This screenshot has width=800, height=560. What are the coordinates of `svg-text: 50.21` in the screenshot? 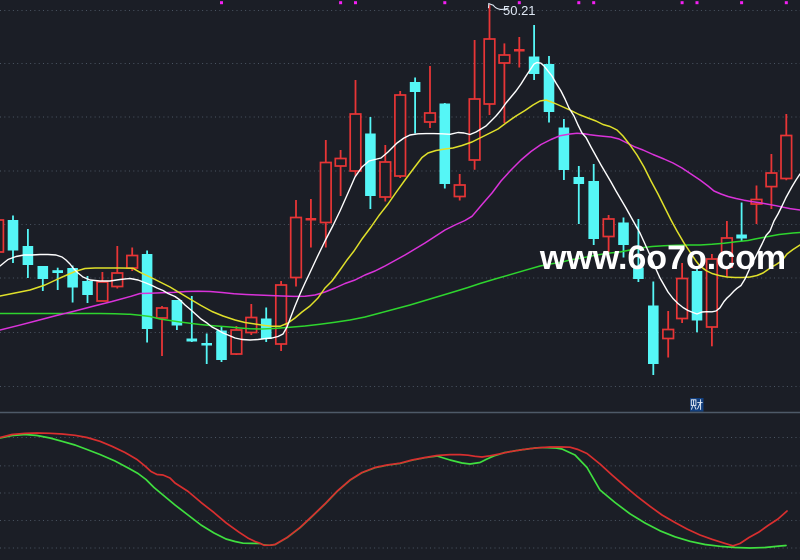 It's located at (519, 10).